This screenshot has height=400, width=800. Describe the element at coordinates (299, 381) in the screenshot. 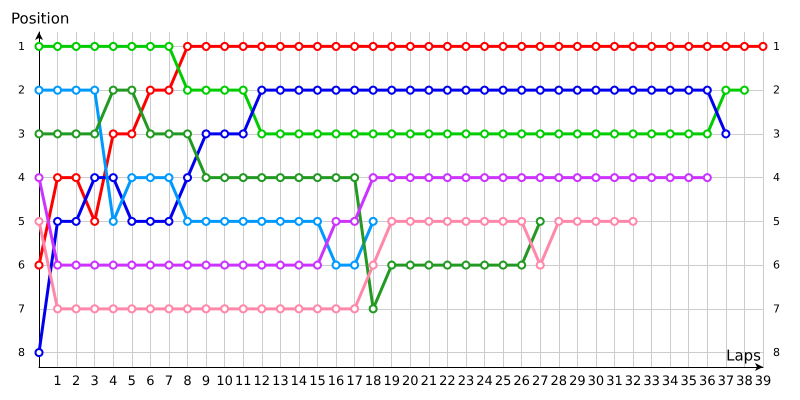

I see `x-tick-label: 14` at that location.